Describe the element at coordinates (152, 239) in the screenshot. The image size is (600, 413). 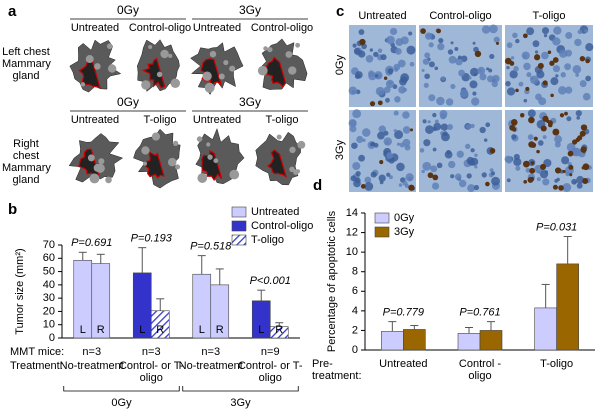
I see `p-value: P=0.193` at that location.